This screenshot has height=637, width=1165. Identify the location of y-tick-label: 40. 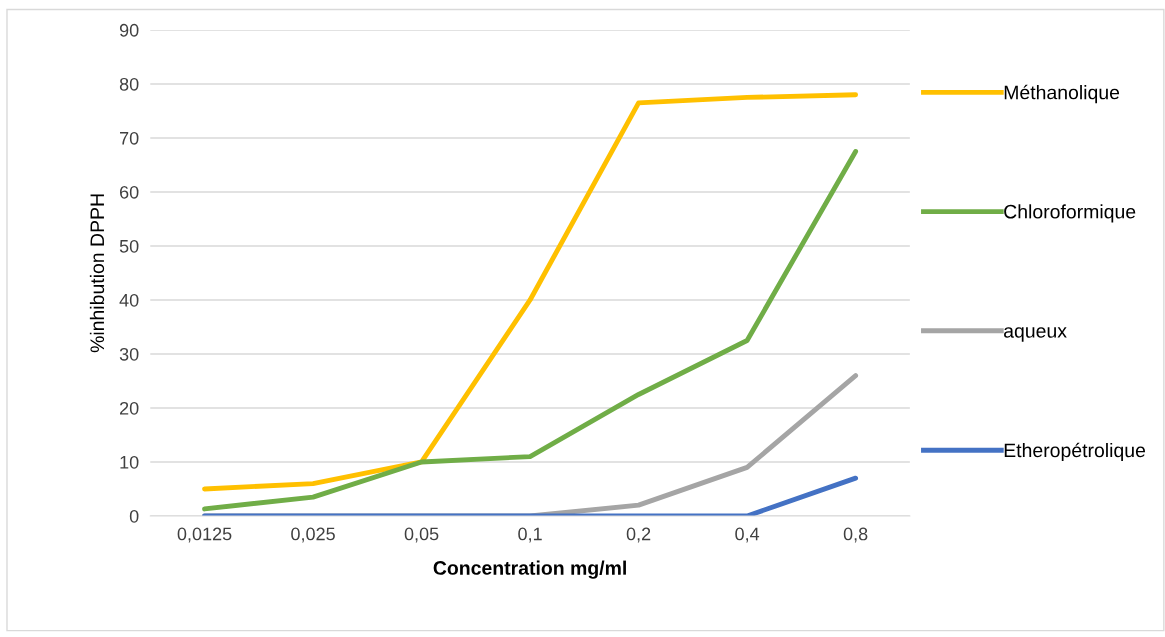
(129, 300).